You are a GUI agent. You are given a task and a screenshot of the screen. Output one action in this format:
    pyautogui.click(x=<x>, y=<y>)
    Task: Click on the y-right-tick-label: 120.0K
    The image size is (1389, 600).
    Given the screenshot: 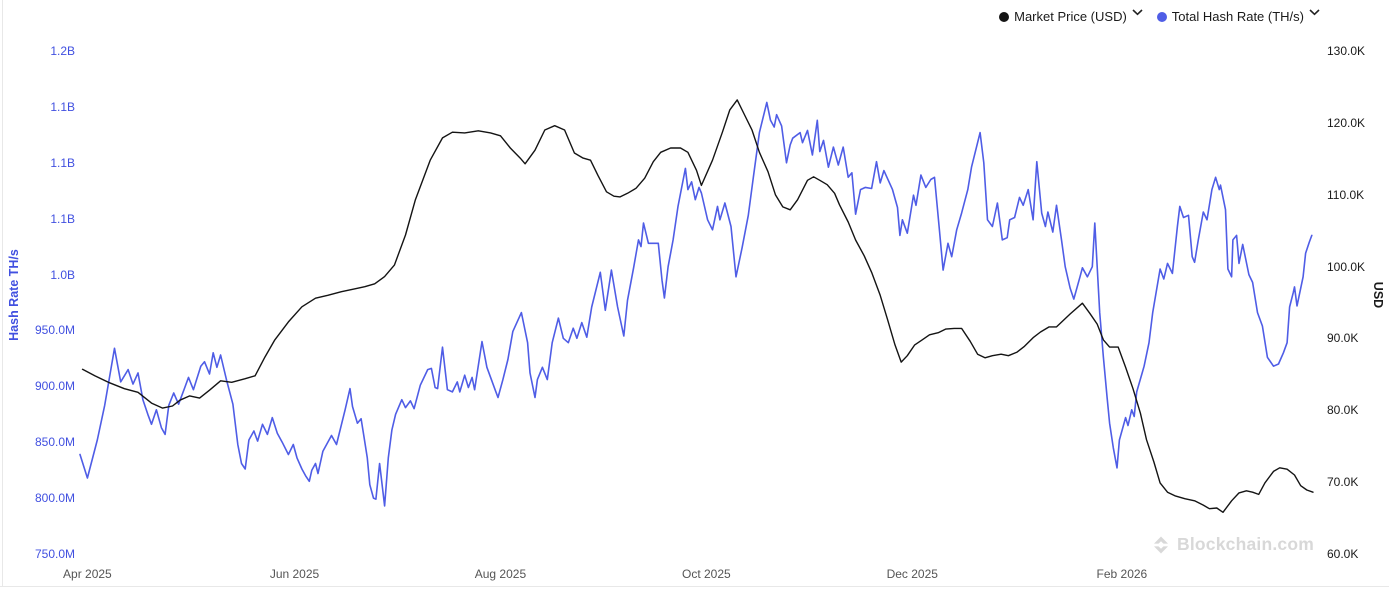 What is the action you would take?
    pyautogui.click(x=1346, y=122)
    